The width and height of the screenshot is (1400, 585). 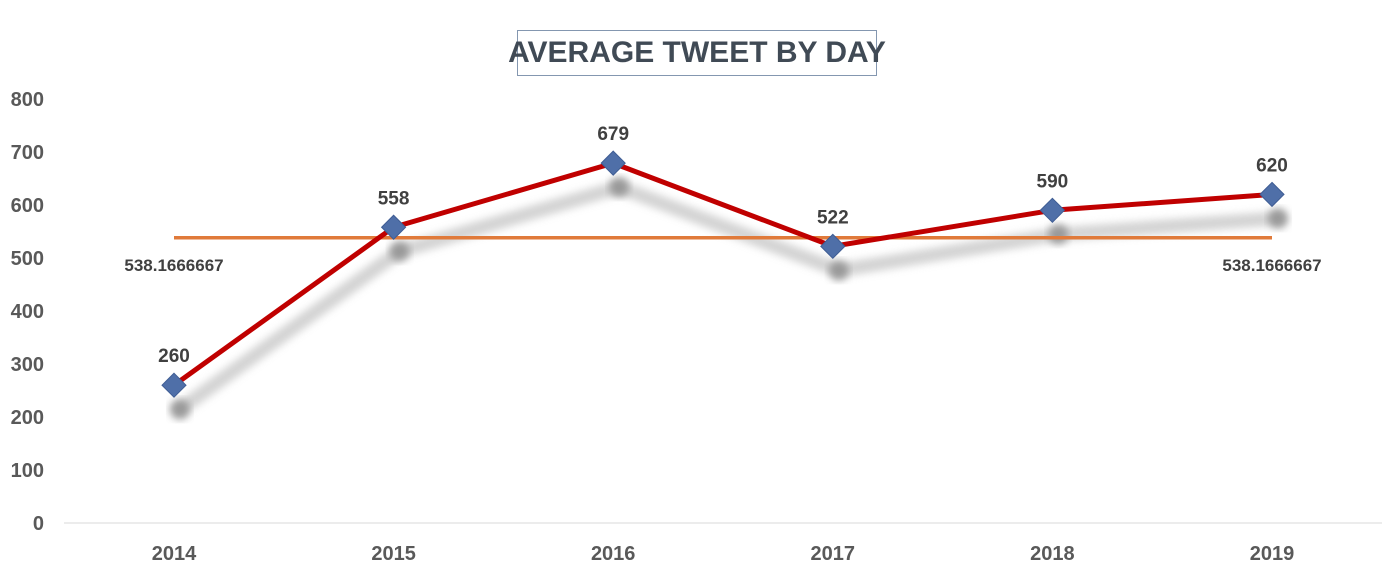 What do you see at coordinates (1272, 165) in the screenshot?
I see `data-label: 620` at bounding box center [1272, 165].